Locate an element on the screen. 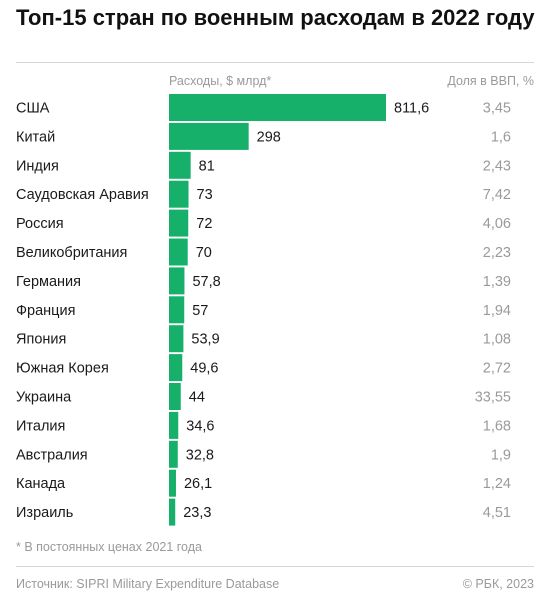 The height and width of the screenshot is (602, 550). data-label: 53,9 is located at coordinates (205, 340).